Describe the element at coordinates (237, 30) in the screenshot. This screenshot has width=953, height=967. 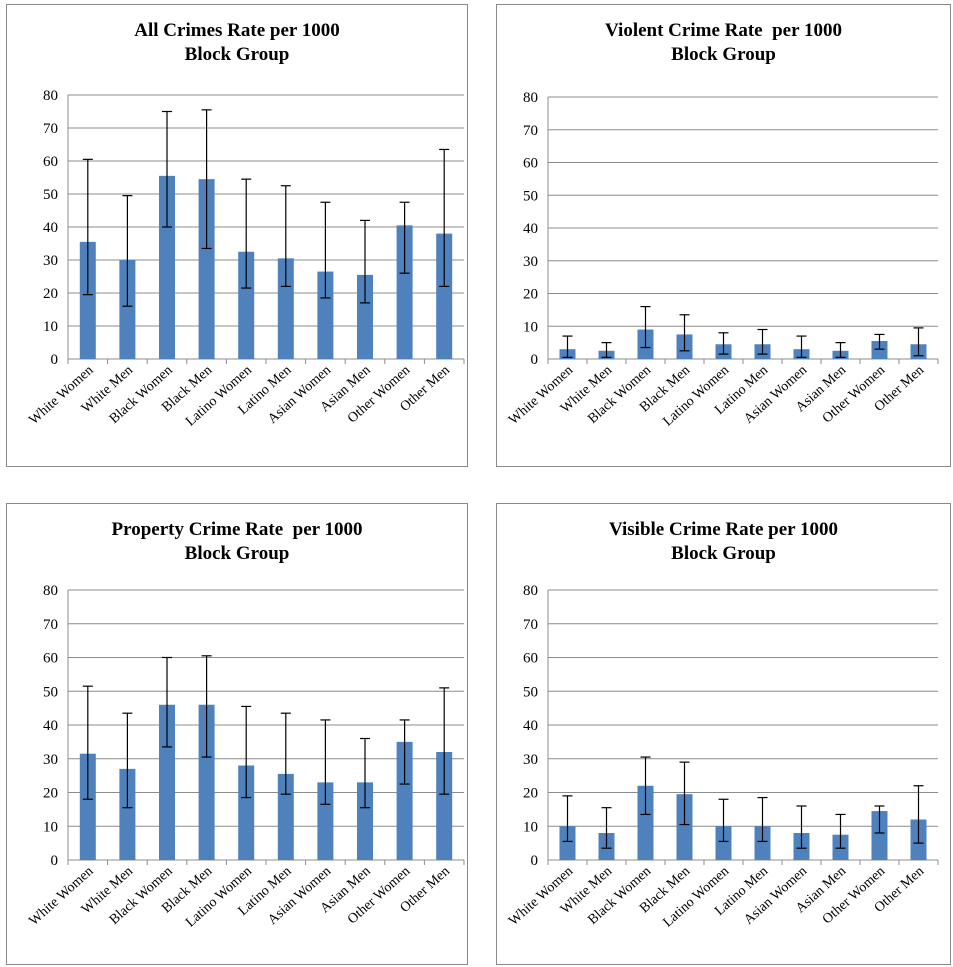
I see `chart-title-line-1: All Crimes Rate per 1000` at that location.